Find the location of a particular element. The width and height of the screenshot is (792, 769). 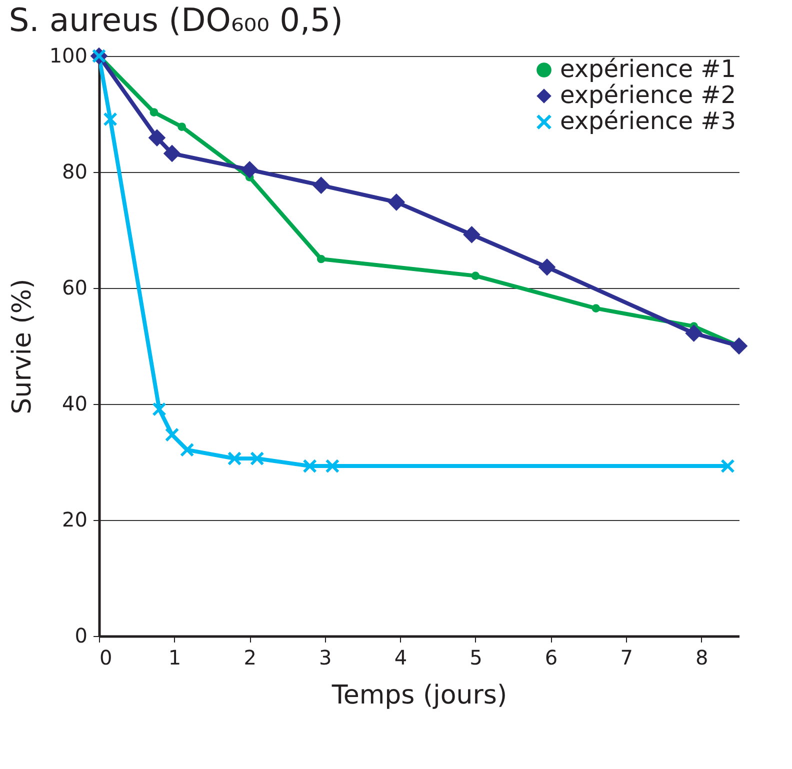

x-tick-label: 6 is located at coordinates (551, 658).